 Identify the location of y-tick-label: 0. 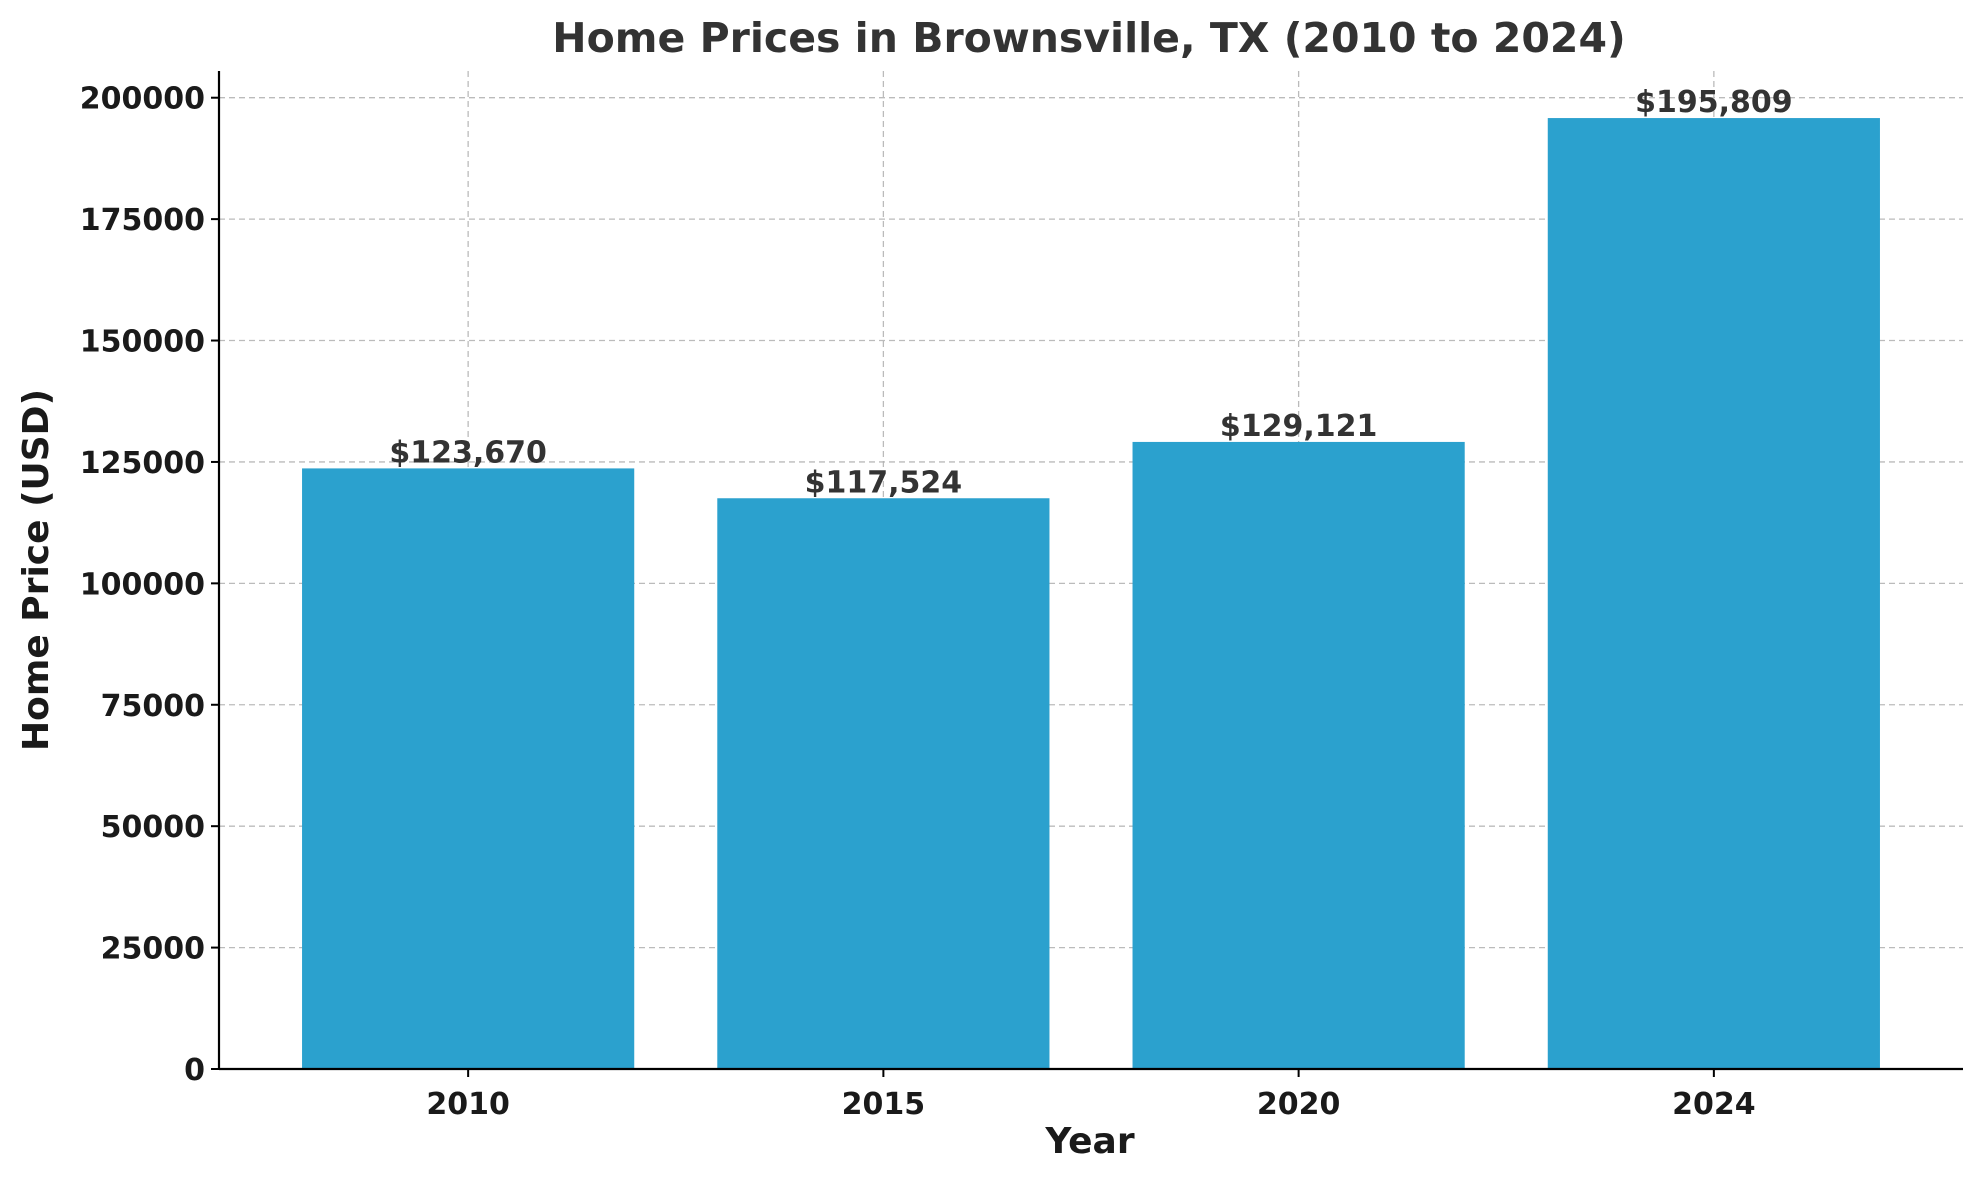
(194, 1070).